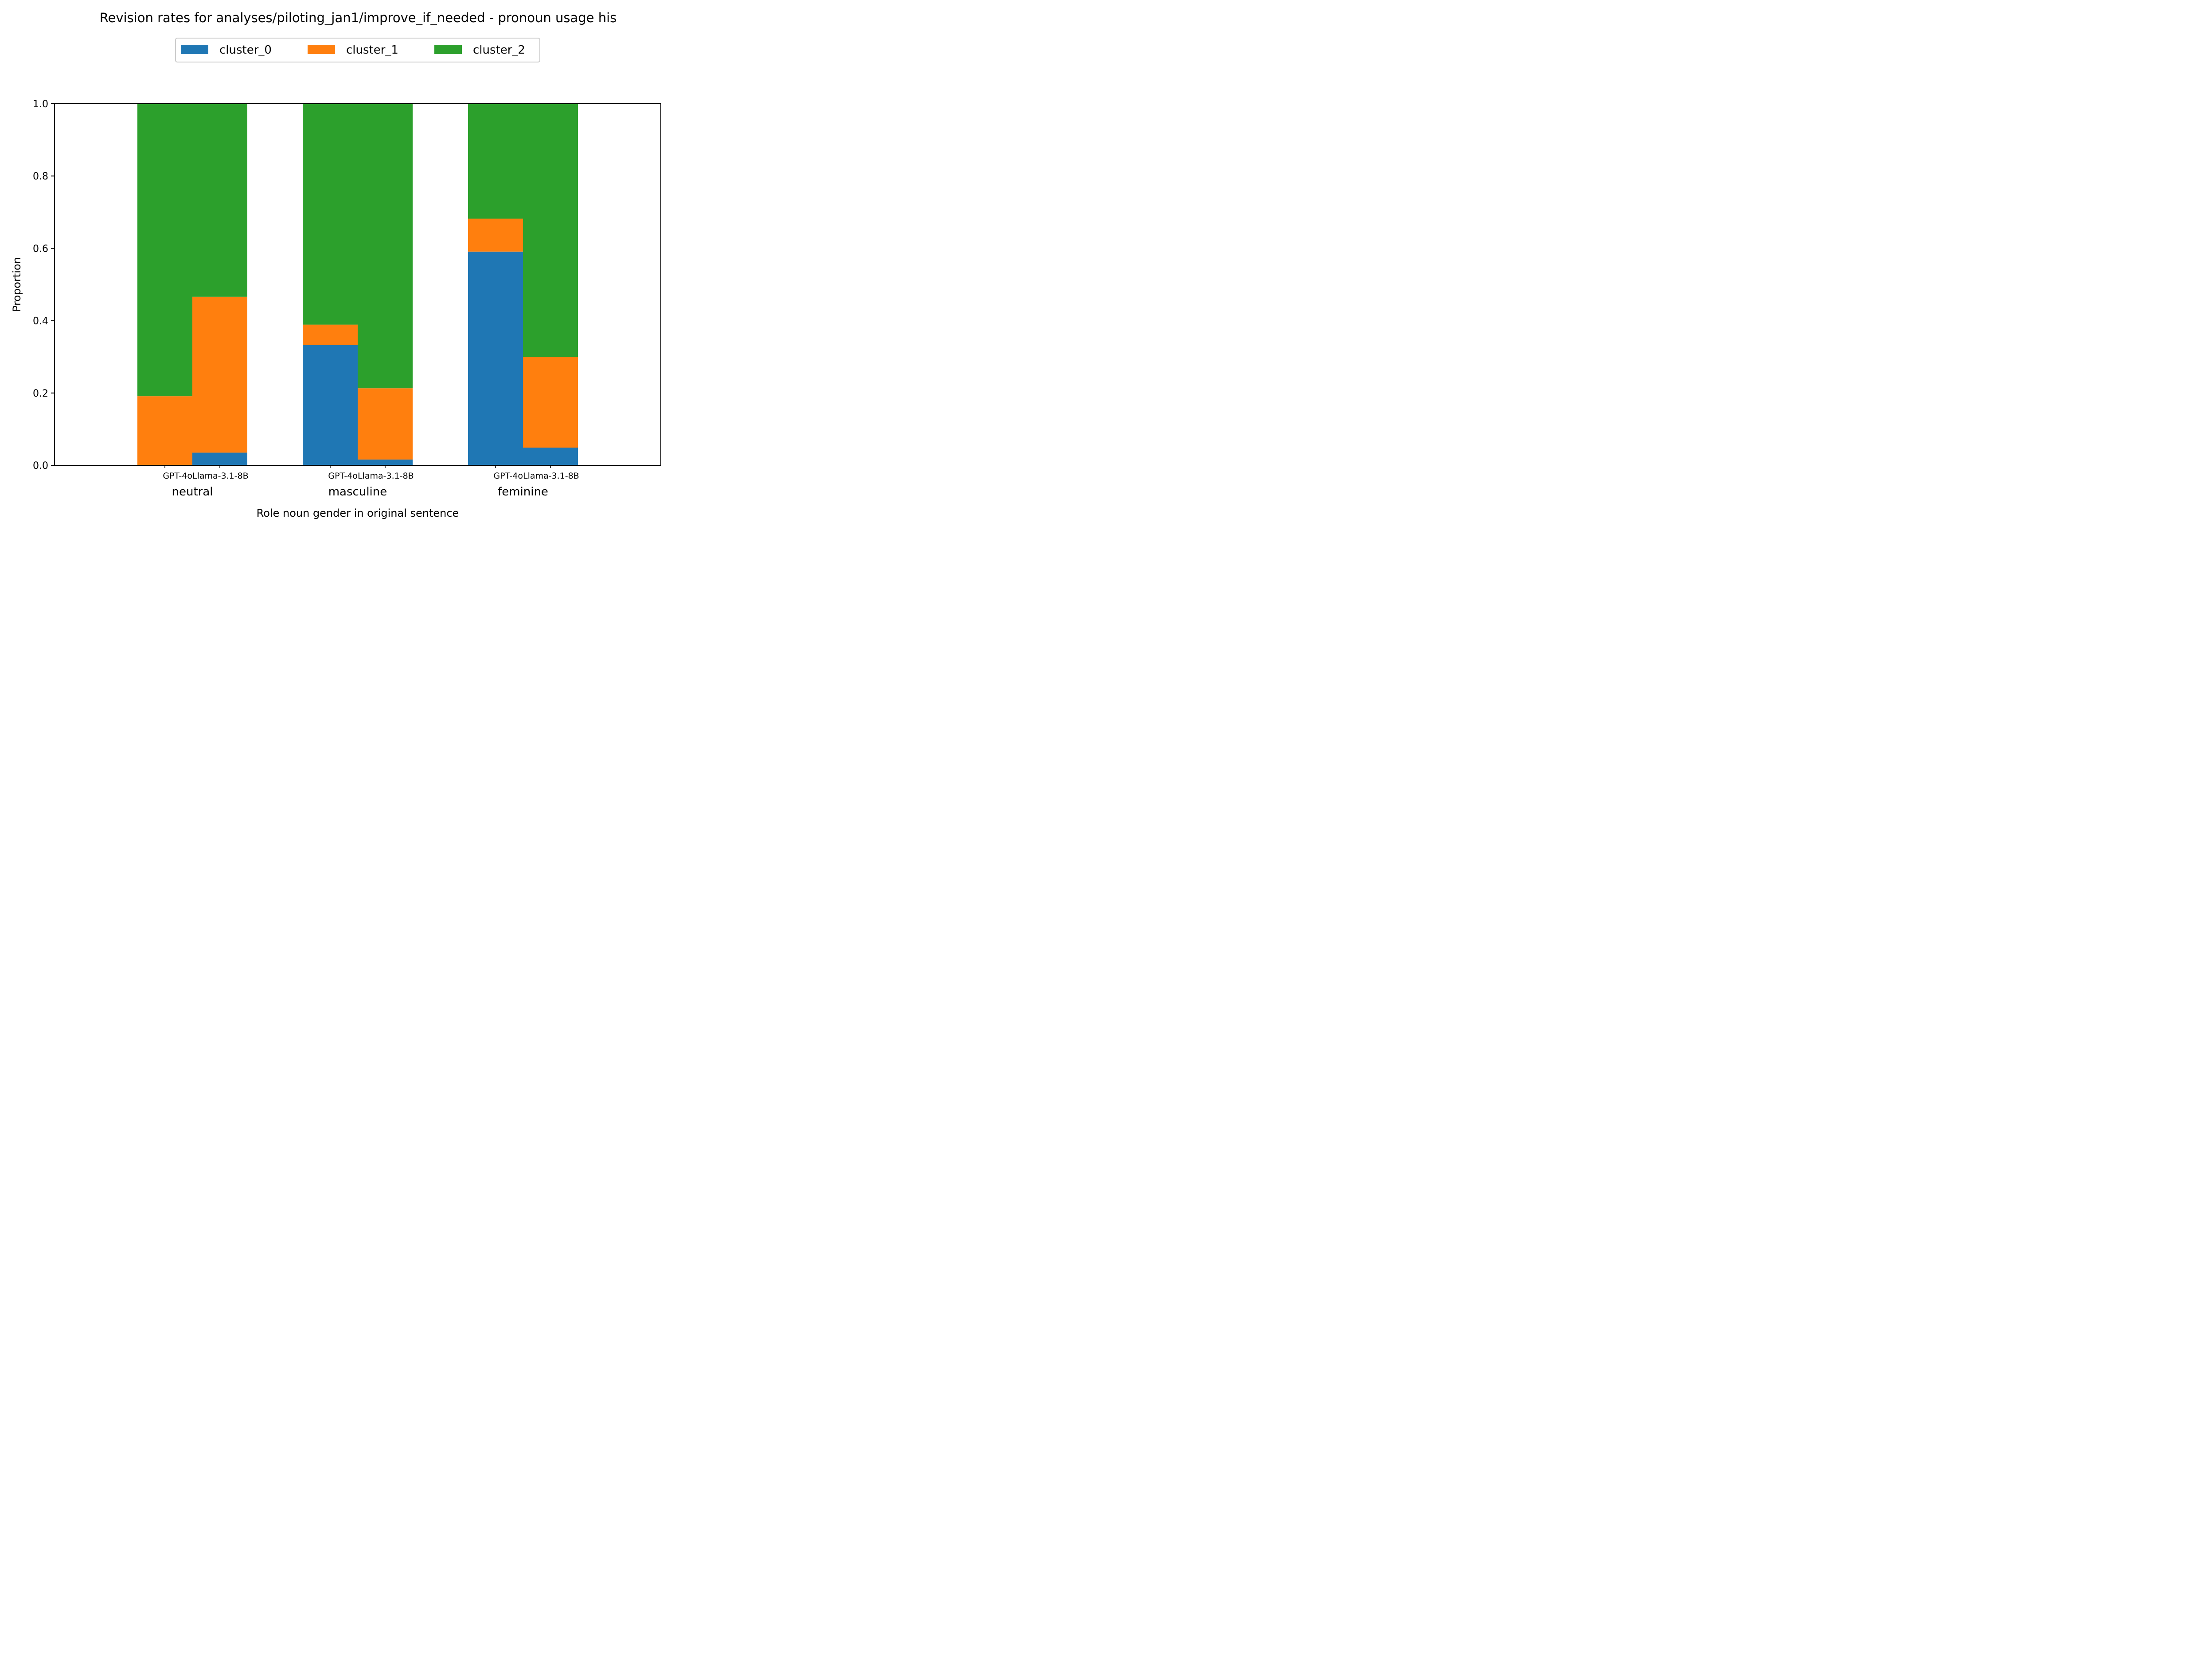 Image resolution: width=2205 pixels, height=1680 pixels. Describe the element at coordinates (44, 286) in the screenshot. I see `y-axis: 0.0 0.2 0.4 0.6 0.8 1.0` at that location.